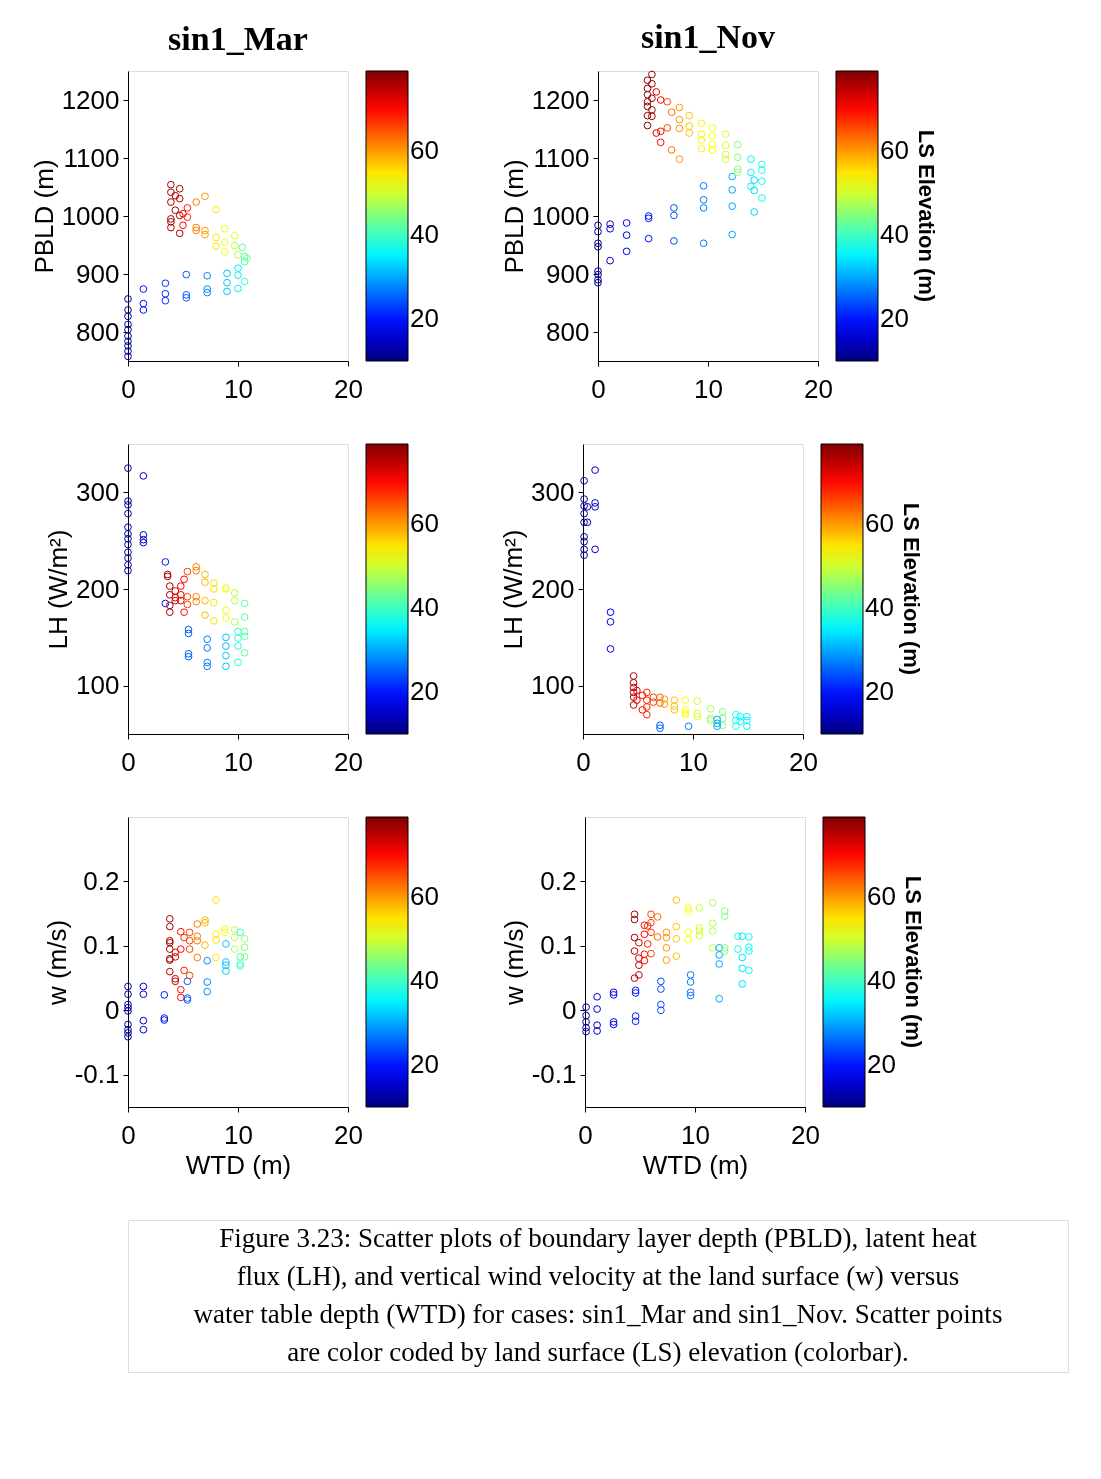 The width and height of the screenshot is (1101, 1479). I want to click on chart-title: sin1_Mar, so click(238, 38).